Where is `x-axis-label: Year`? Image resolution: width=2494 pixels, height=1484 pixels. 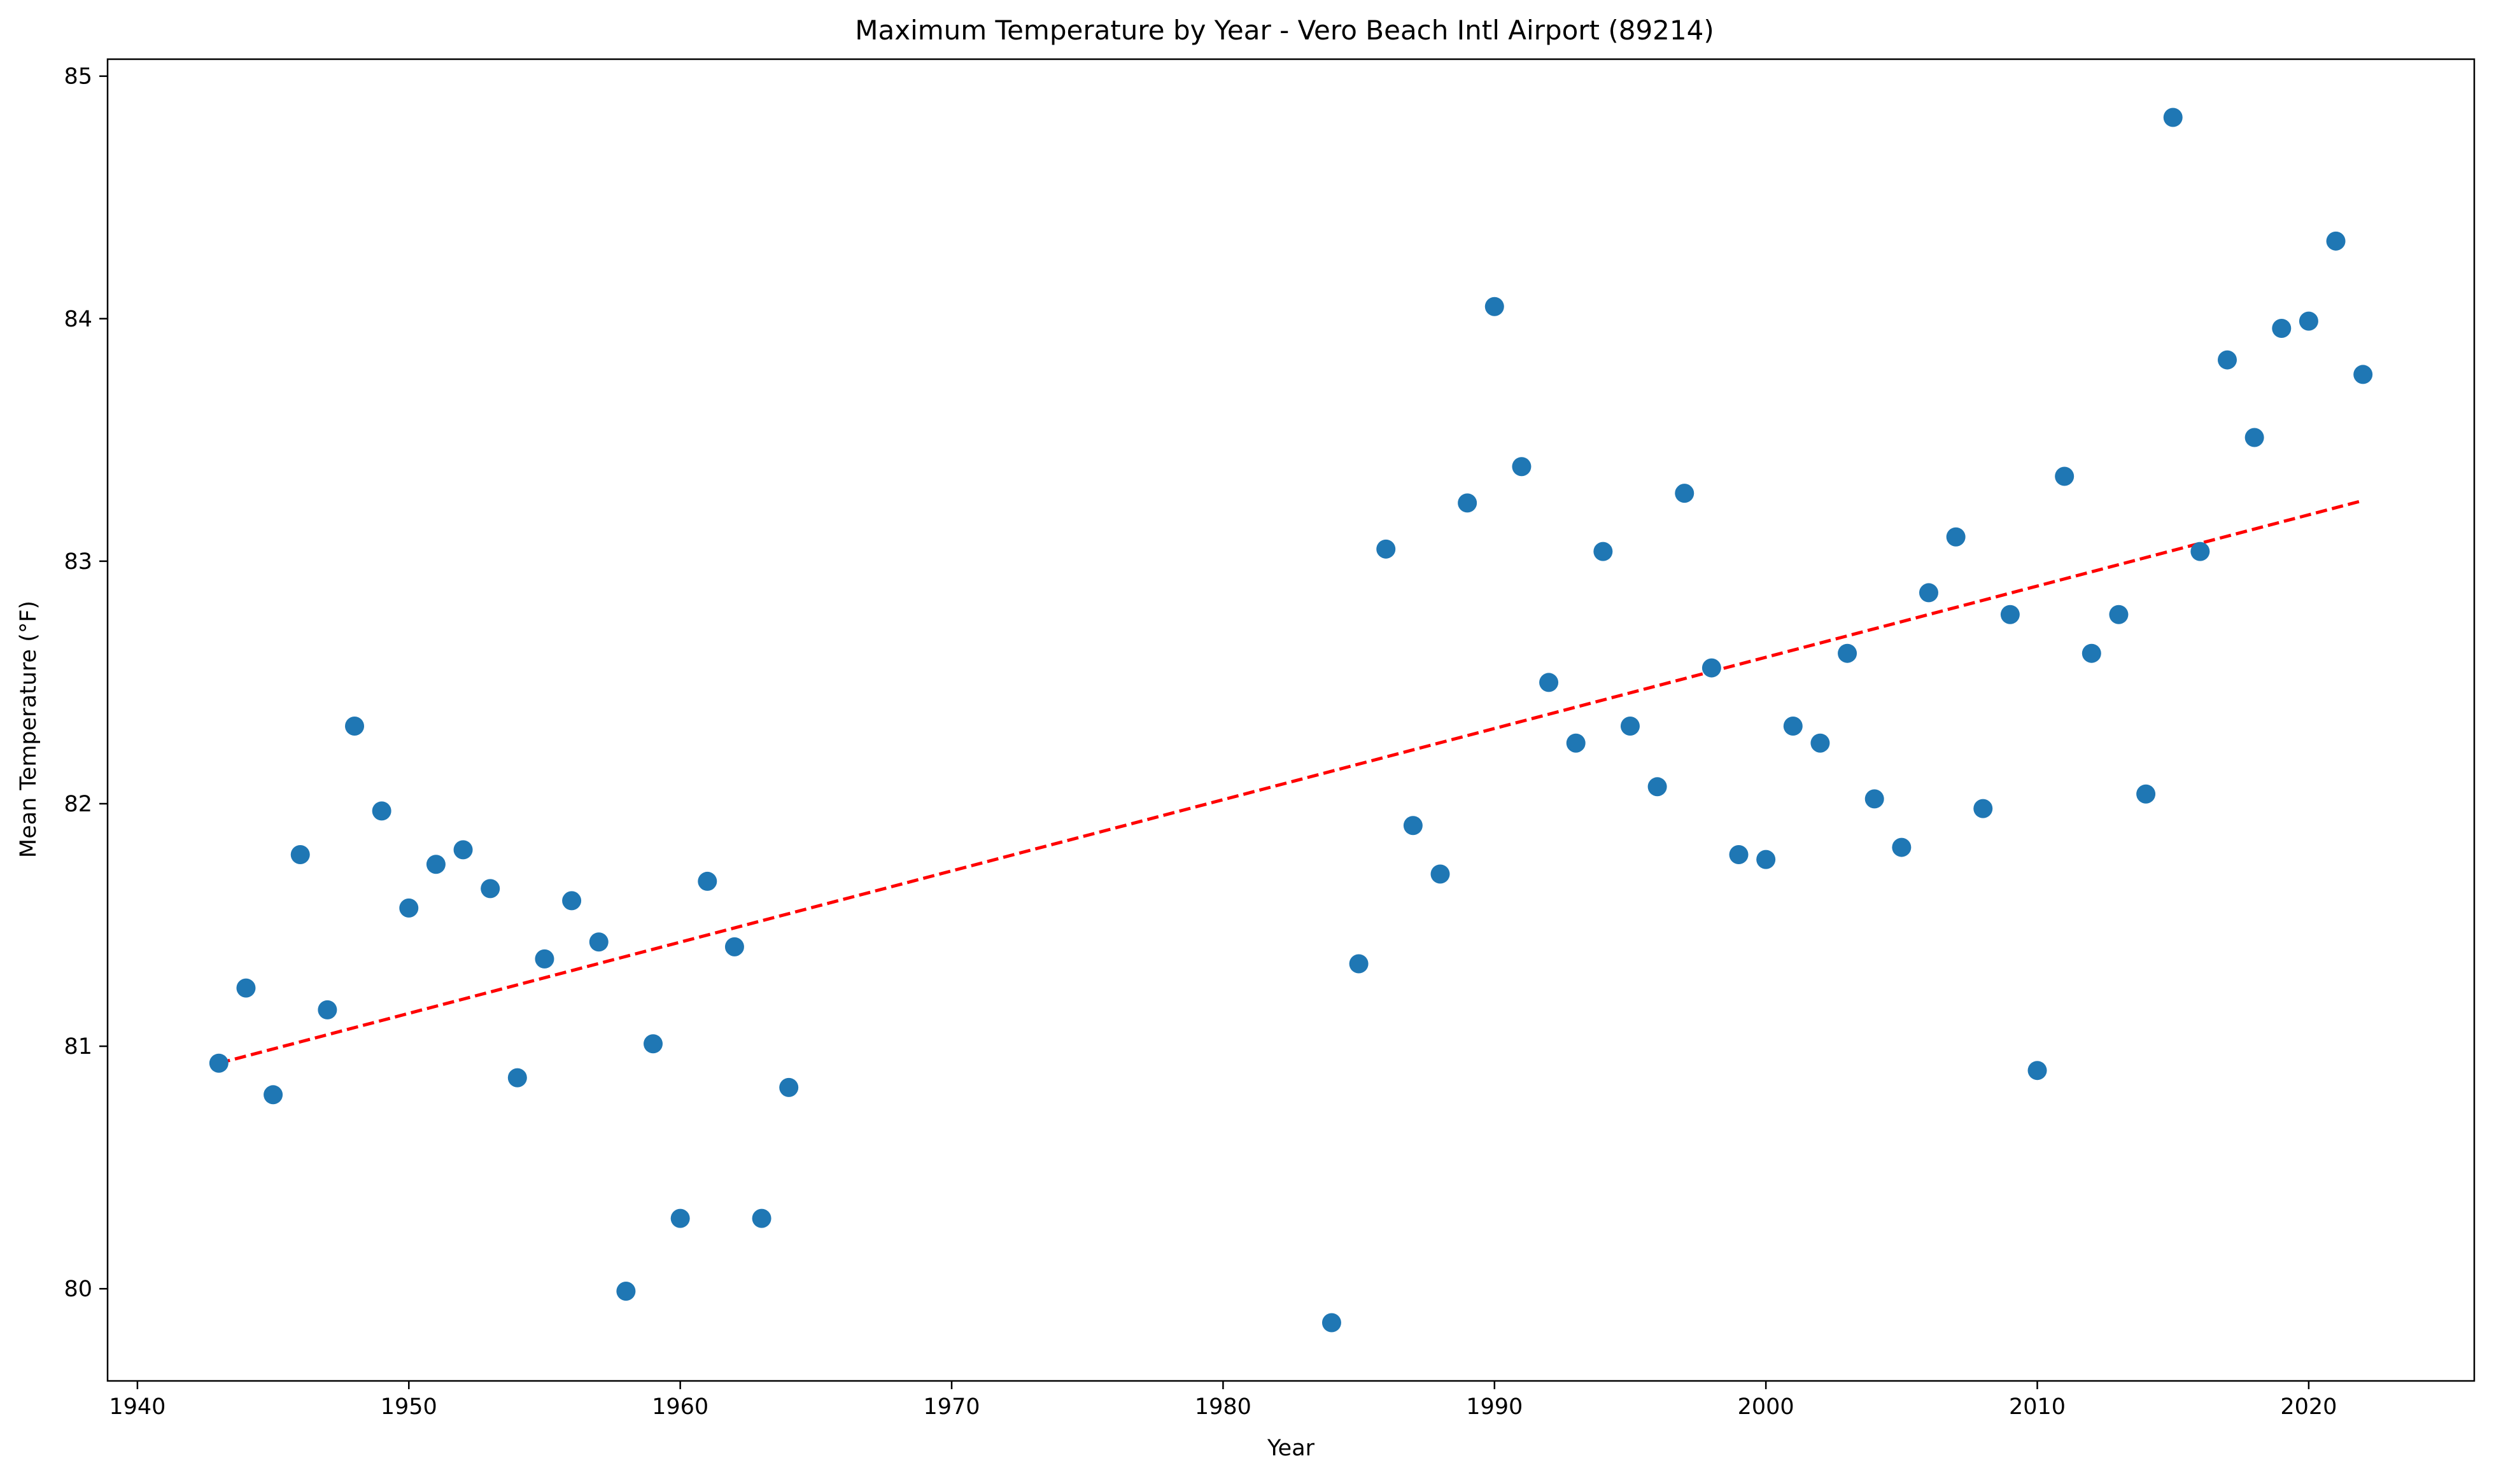
x-axis-label: Year is located at coordinates (1291, 1448).